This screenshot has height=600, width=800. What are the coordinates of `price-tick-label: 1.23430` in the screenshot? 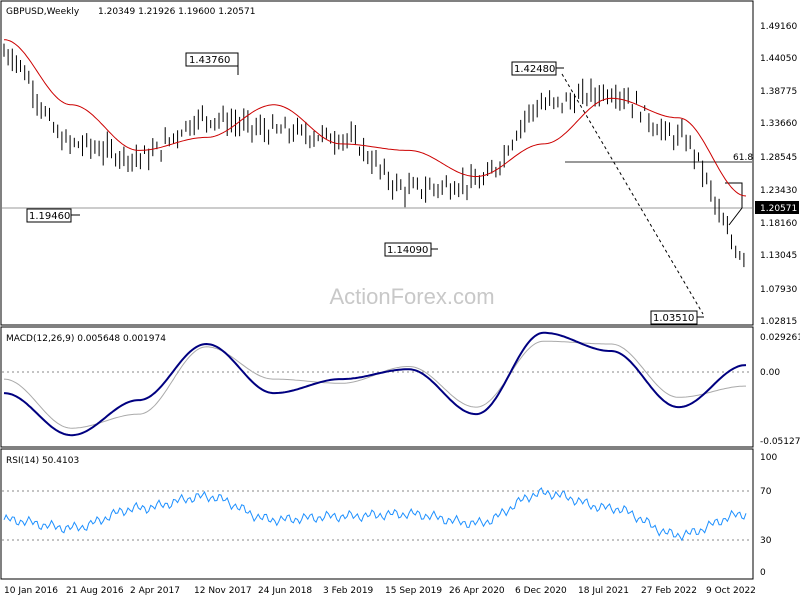 It's located at (778, 191).